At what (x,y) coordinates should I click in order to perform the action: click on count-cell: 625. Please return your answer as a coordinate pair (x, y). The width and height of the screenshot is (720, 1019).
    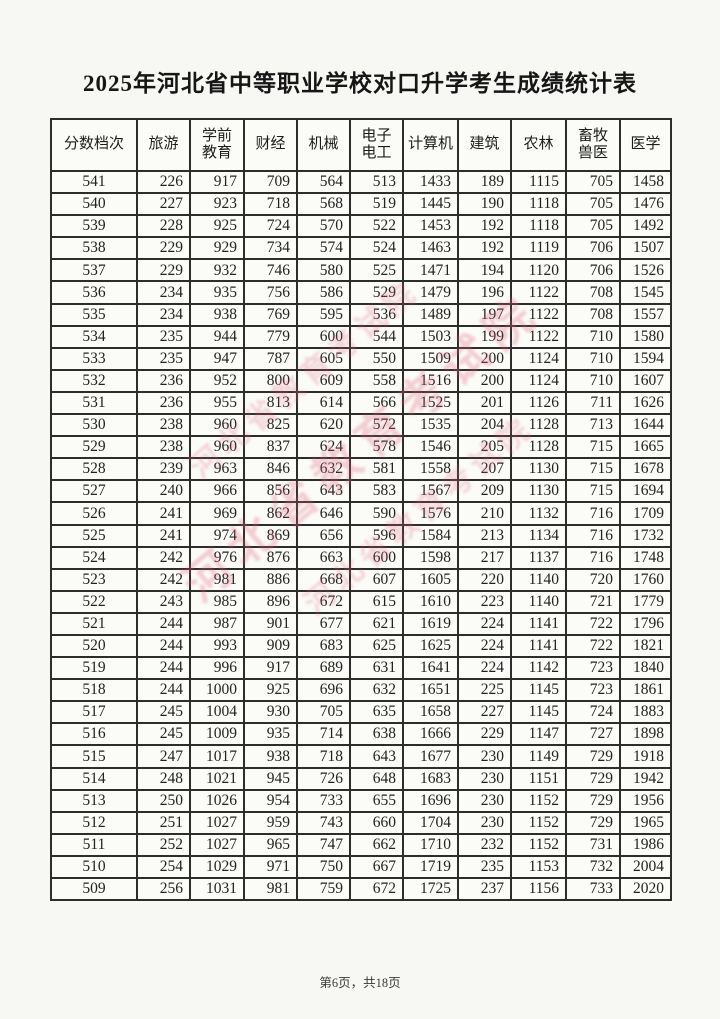
    Looking at the image, I should click on (376, 646).